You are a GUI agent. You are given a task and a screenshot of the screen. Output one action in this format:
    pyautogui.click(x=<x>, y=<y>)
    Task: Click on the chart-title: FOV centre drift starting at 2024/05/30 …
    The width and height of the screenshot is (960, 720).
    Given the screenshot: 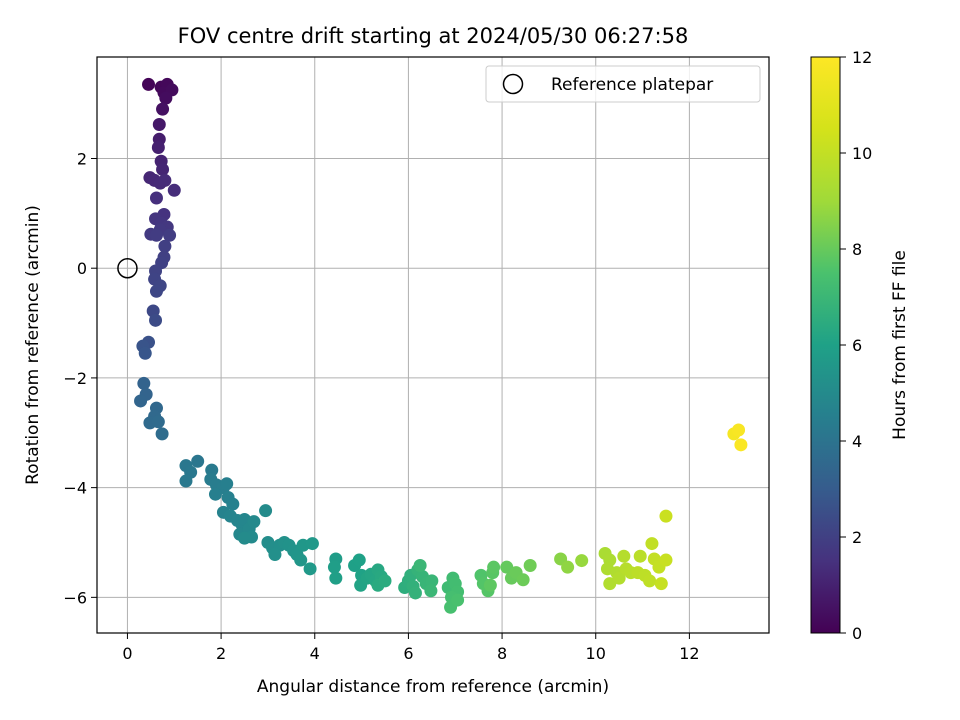 What is the action you would take?
    pyautogui.click(x=433, y=36)
    